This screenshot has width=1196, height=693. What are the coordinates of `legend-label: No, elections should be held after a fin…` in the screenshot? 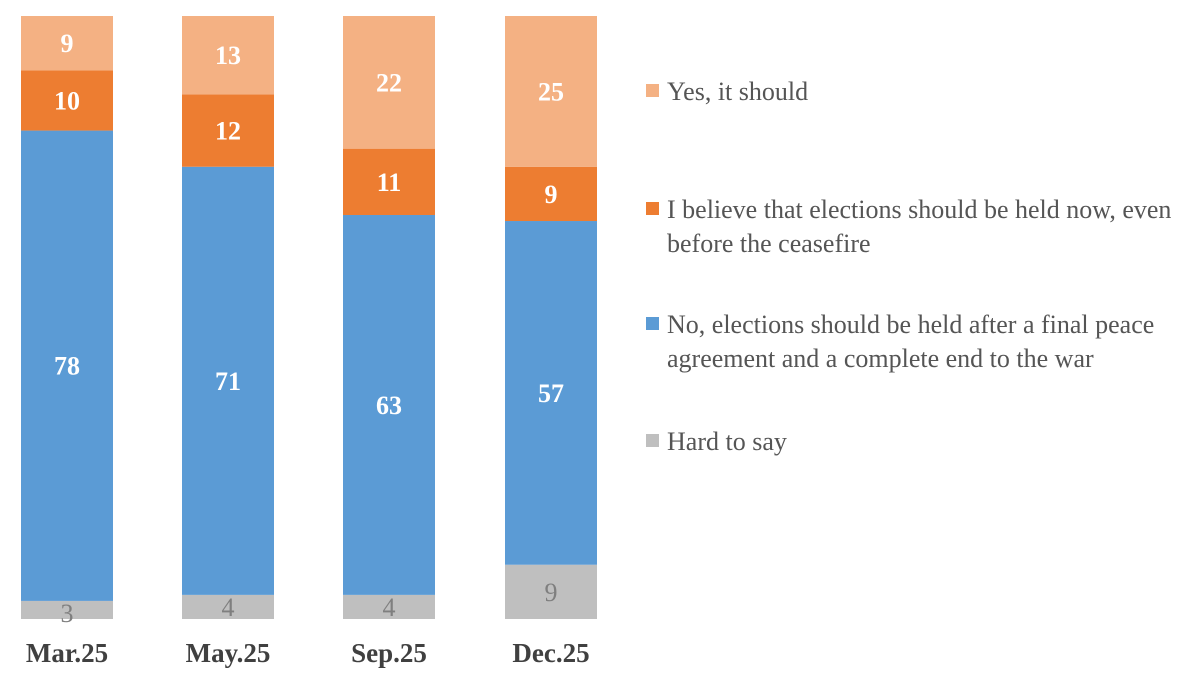 It's located at (911, 341).